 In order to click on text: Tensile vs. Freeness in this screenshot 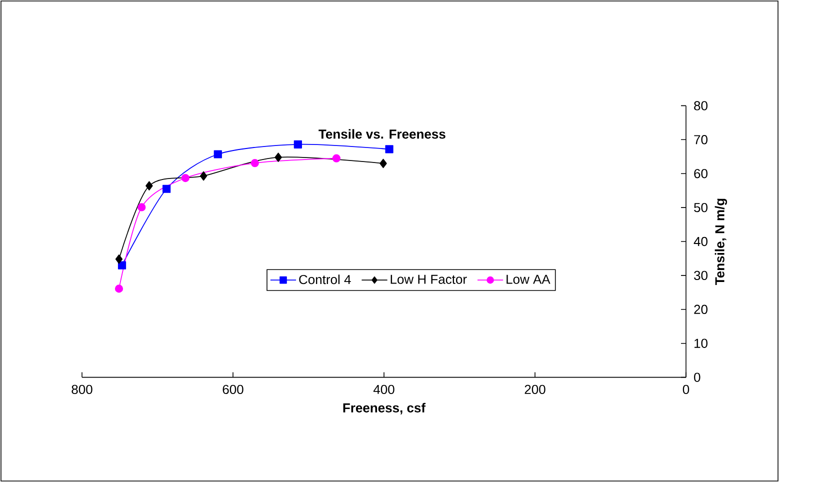, I will do `click(382, 134)`.